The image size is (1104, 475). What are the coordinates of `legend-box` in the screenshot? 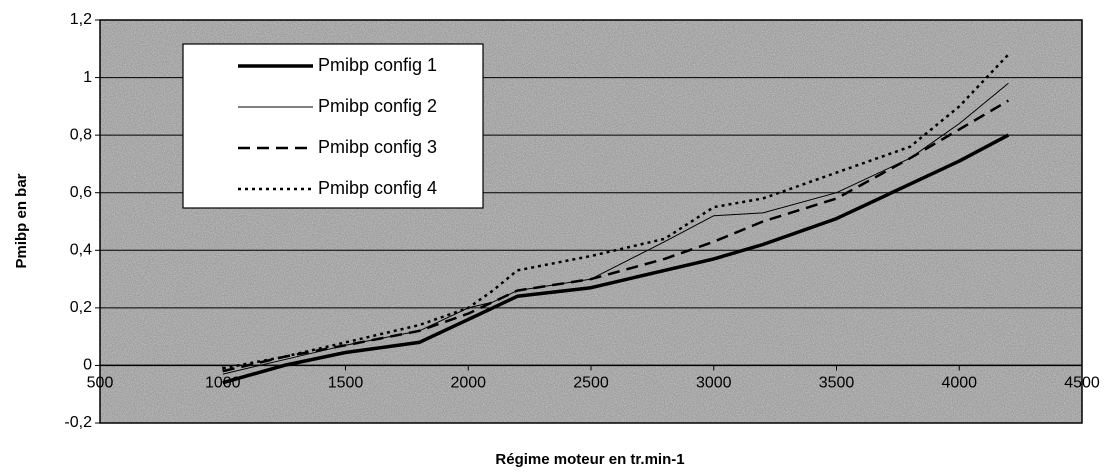 It's located at (333, 126).